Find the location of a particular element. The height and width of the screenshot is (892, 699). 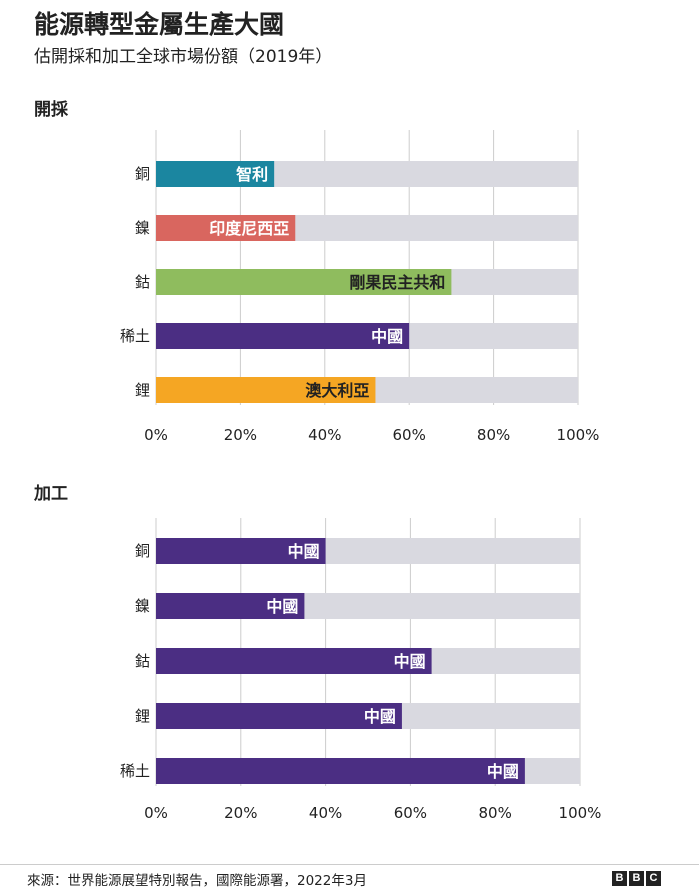

bar-data-label: 印度尼西亞 is located at coordinates (249, 228).